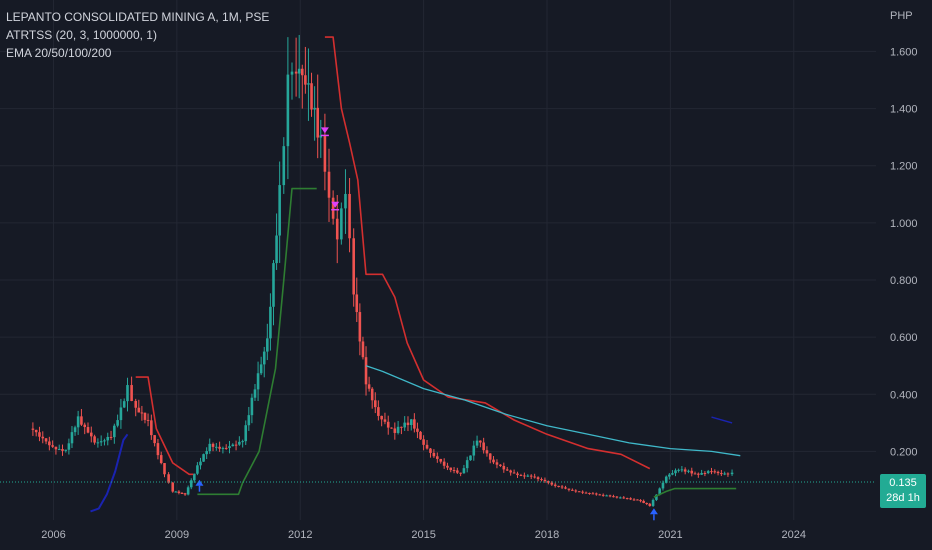 The height and width of the screenshot is (550, 932). What do you see at coordinates (423, 535) in the screenshot?
I see `time-axis: 2006 2009 2012 2015 2018 2021 2024` at bounding box center [423, 535].